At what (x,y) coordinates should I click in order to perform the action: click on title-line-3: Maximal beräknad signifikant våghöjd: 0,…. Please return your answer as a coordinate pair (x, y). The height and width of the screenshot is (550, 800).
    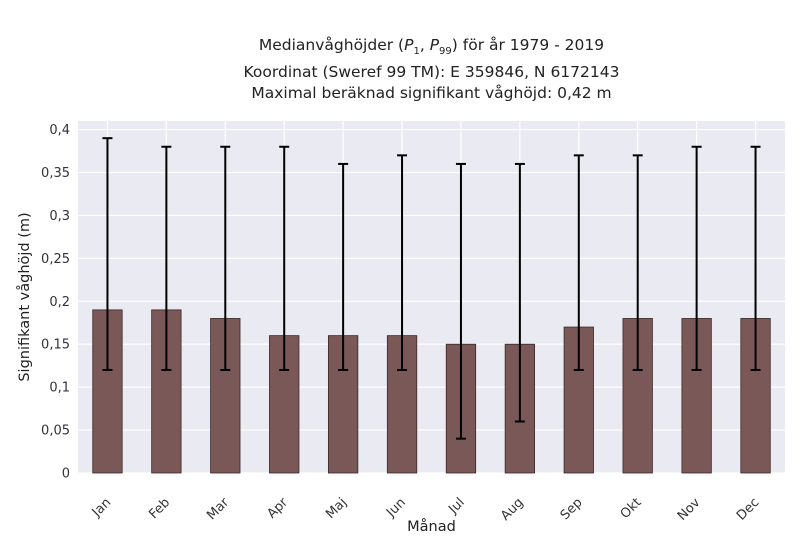
    Looking at the image, I should click on (431, 93).